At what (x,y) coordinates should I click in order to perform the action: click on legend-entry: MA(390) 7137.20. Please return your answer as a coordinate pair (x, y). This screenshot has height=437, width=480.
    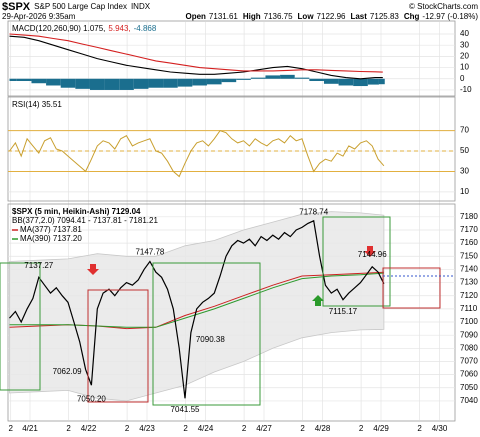
    Looking at the image, I should click on (51, 238).